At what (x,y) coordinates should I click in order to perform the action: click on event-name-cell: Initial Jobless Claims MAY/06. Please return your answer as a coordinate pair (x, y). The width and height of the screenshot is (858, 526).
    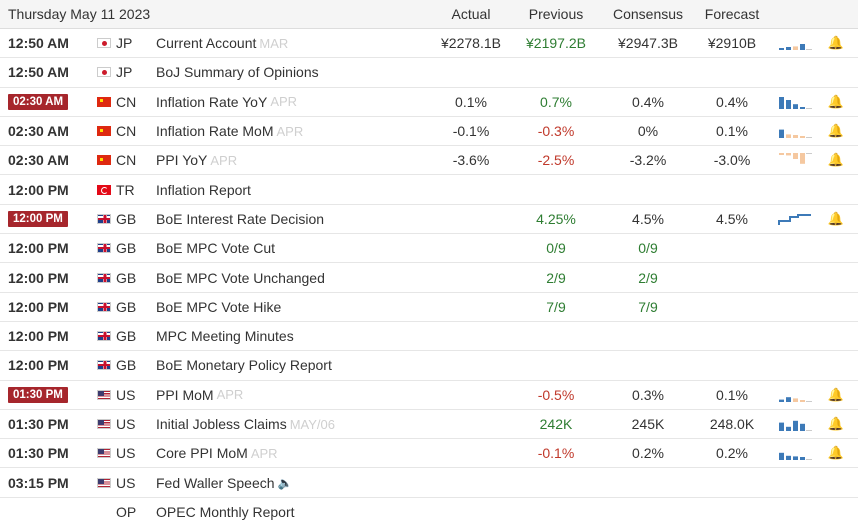
    Looking at the image, I should click on (296, 424).